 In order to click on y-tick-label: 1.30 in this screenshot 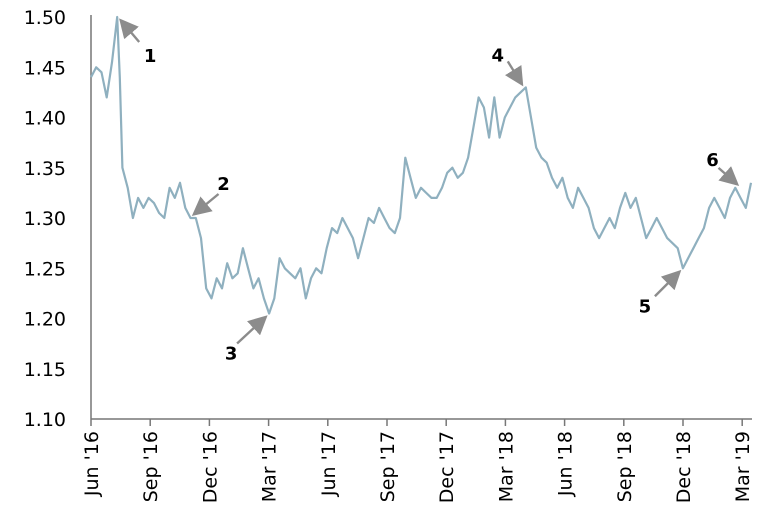, I will do `click(45, 219)`.